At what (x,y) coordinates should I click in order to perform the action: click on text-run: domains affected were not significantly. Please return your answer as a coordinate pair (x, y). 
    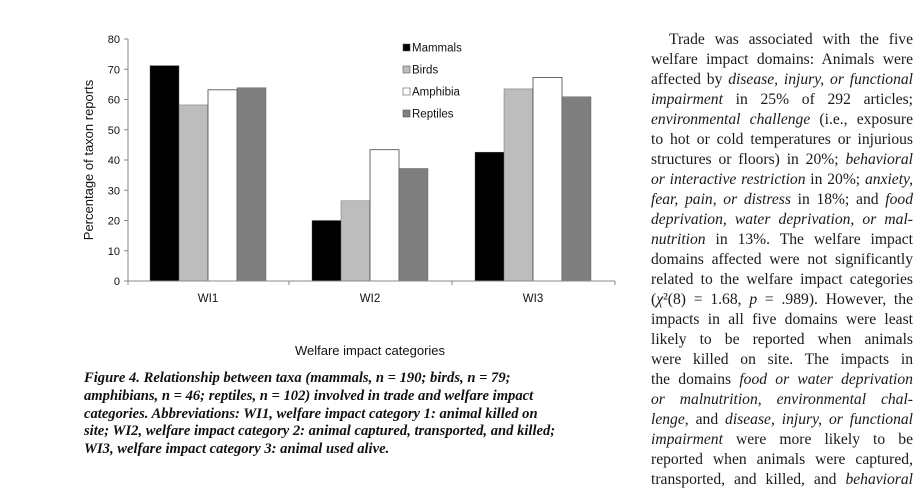
    Looking at the image, I should click on (782, 259).